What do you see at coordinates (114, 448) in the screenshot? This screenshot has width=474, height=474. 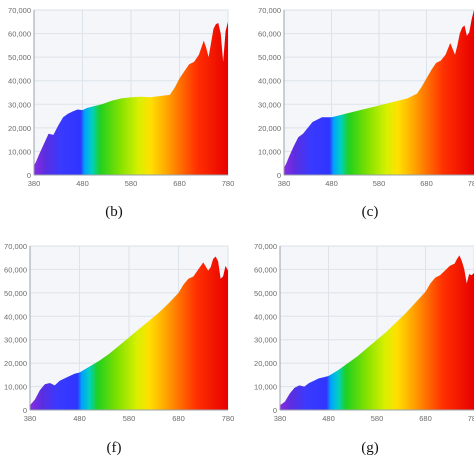 I see `caption-f: (f)` at bounding box center [114, 448].